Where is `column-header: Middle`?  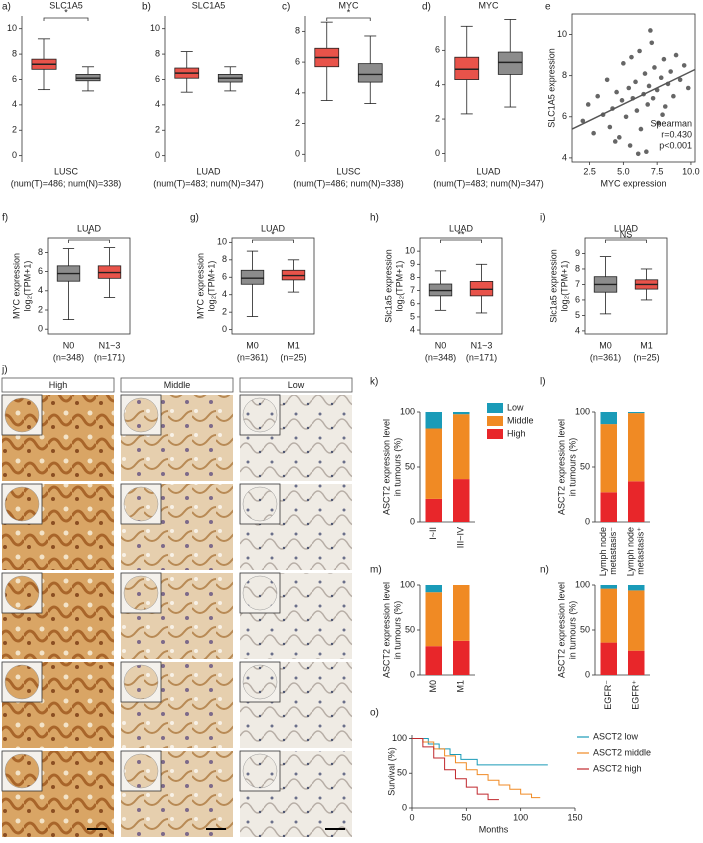
column-header: Middle is located at coordinates (177, 385).